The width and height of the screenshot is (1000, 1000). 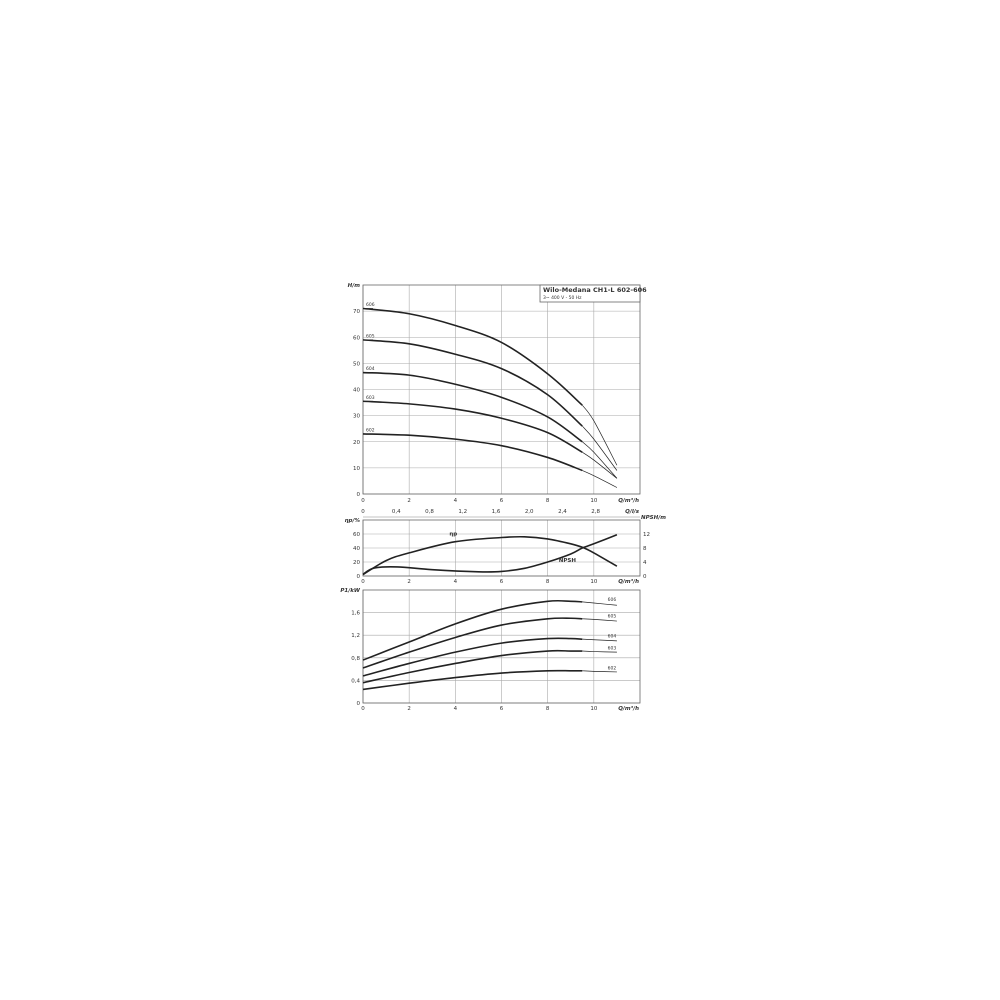 I want to click on series-line-NPSH, so click(x=490, y=554).